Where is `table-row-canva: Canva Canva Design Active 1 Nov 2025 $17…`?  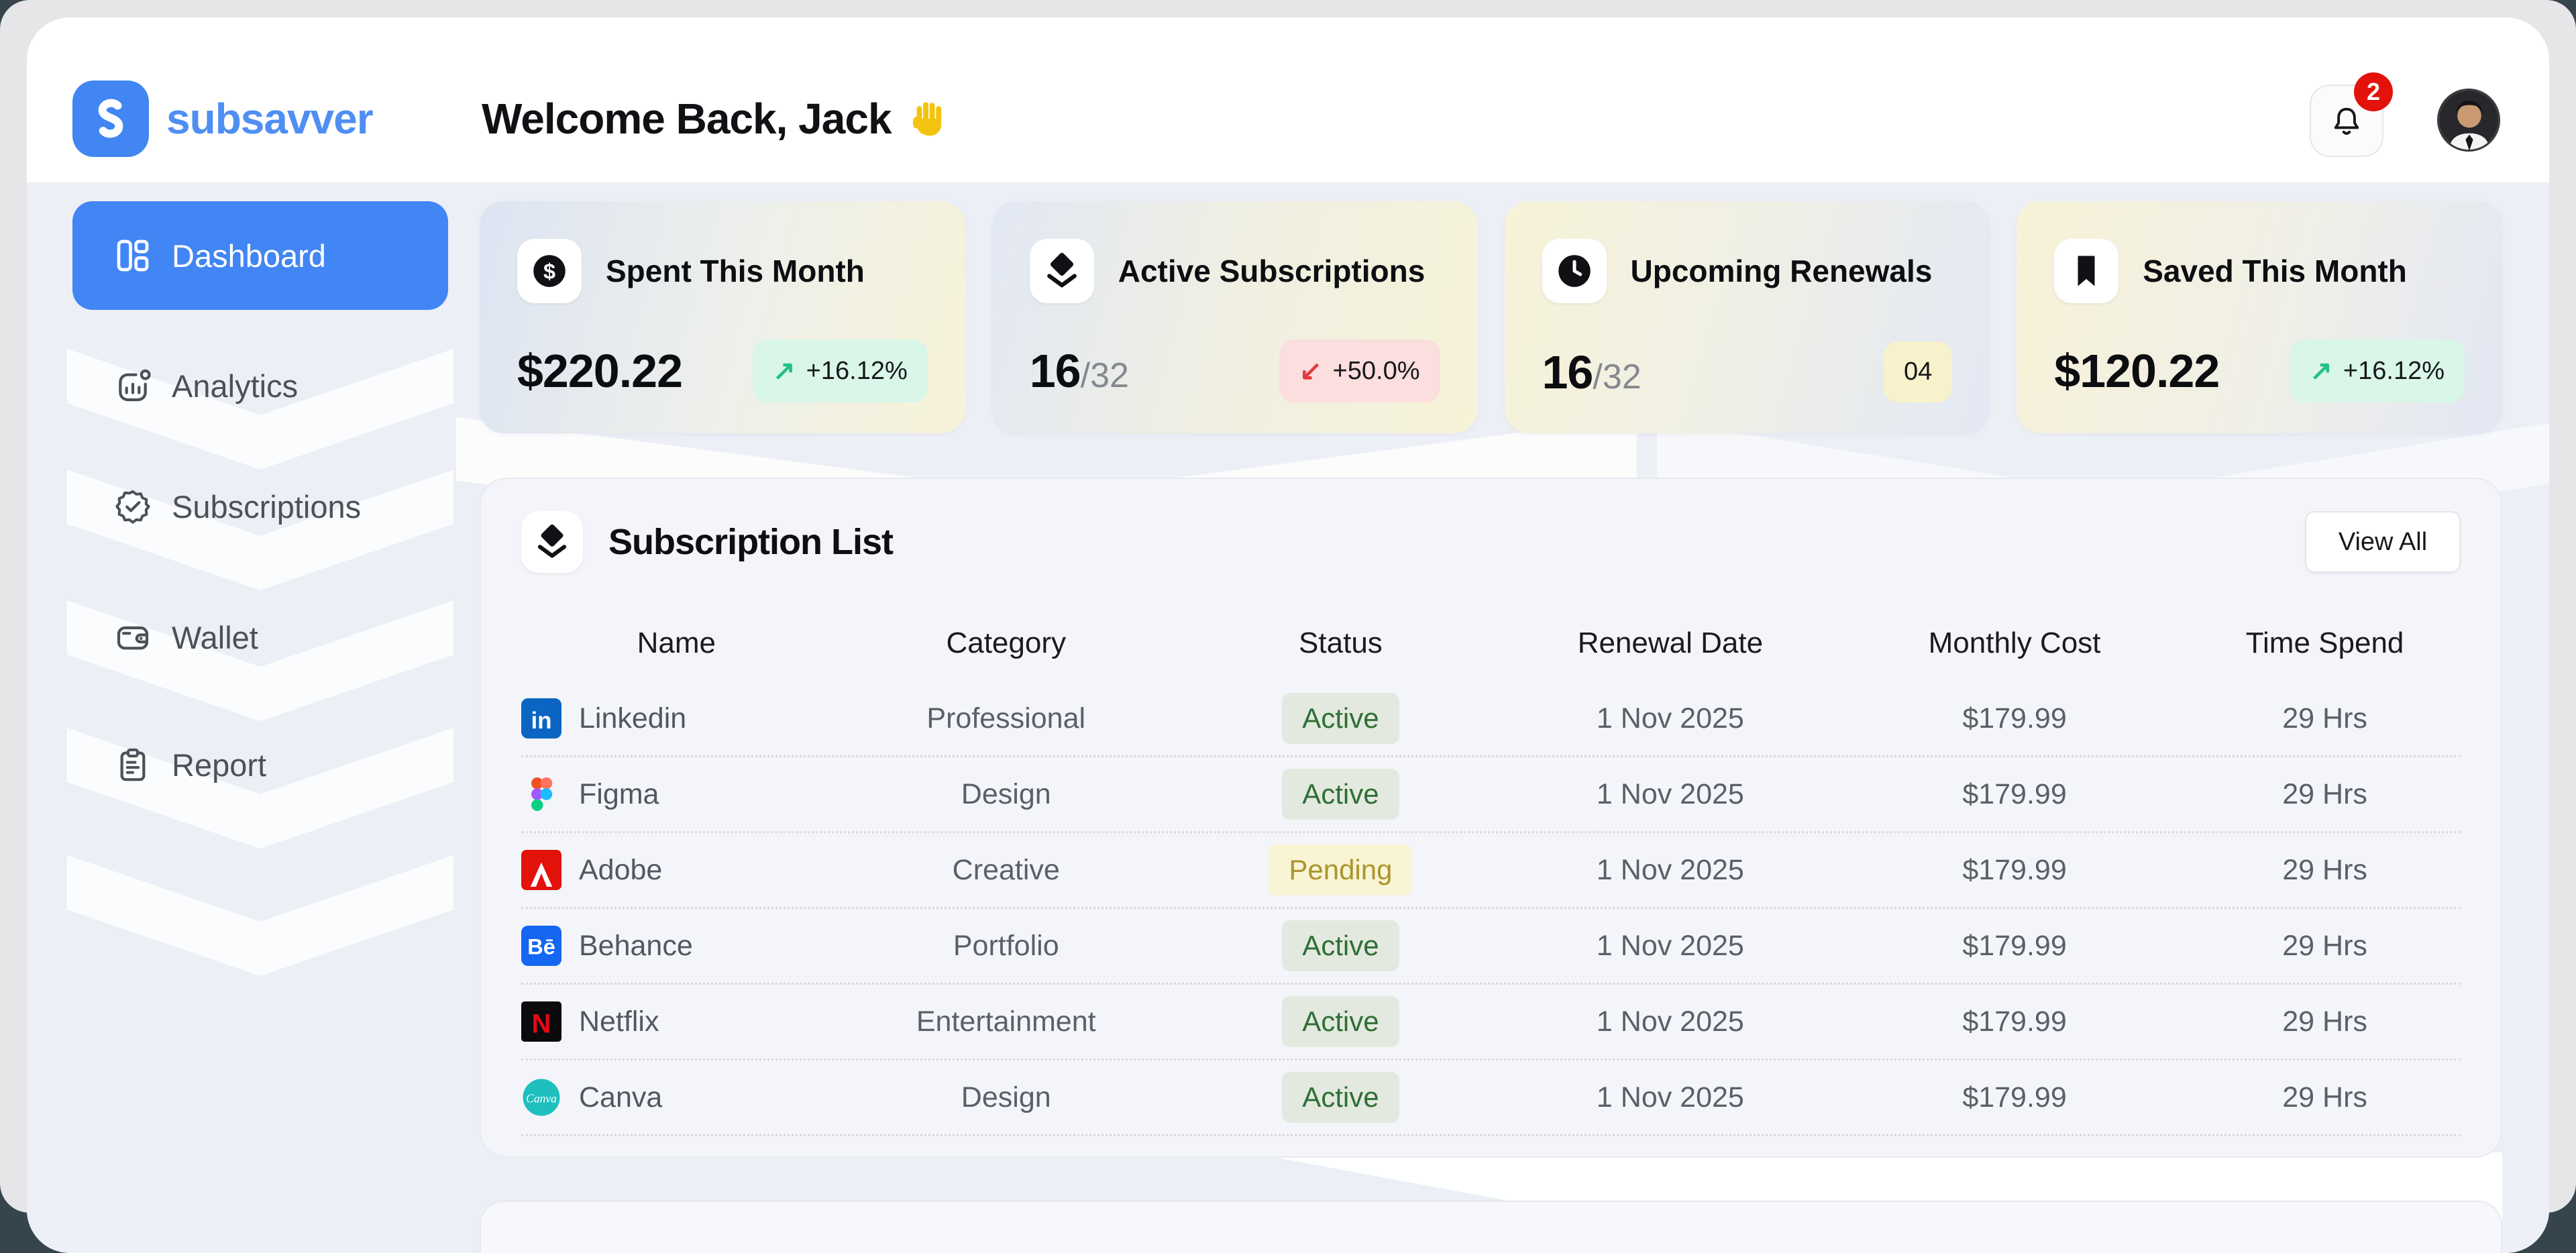 table-row-canva: Canva Canva Design Active 1 Nov 2025 $17… is located at coordinates (1491, 1098).